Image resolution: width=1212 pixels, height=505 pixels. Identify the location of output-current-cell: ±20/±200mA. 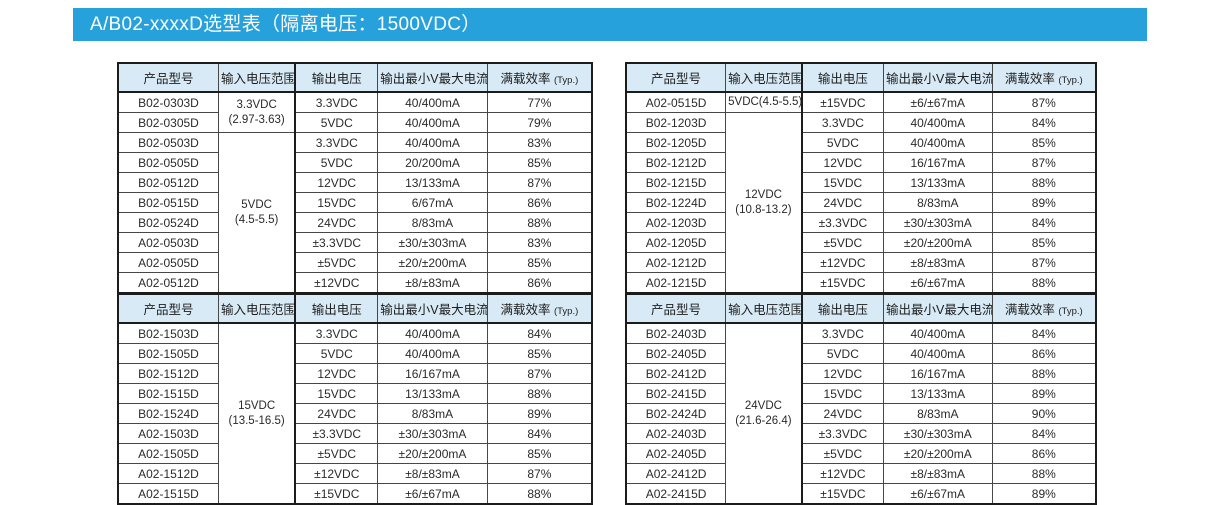
(938, 242).